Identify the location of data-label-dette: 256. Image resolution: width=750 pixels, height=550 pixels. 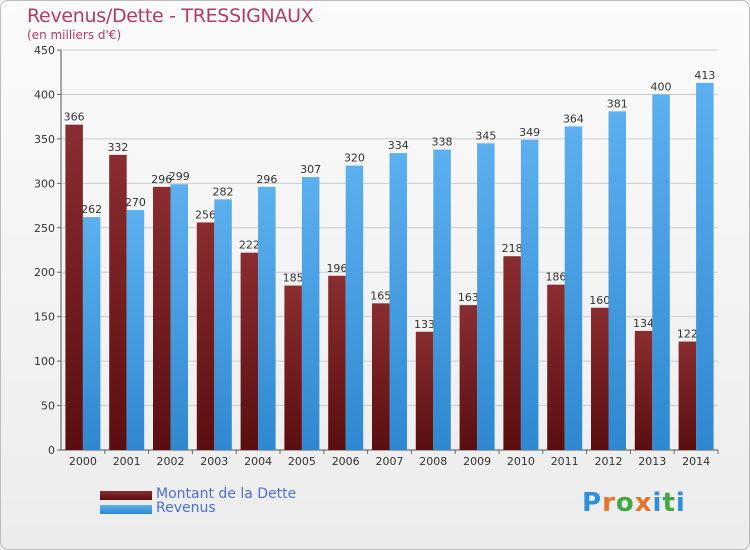
(205, 214).